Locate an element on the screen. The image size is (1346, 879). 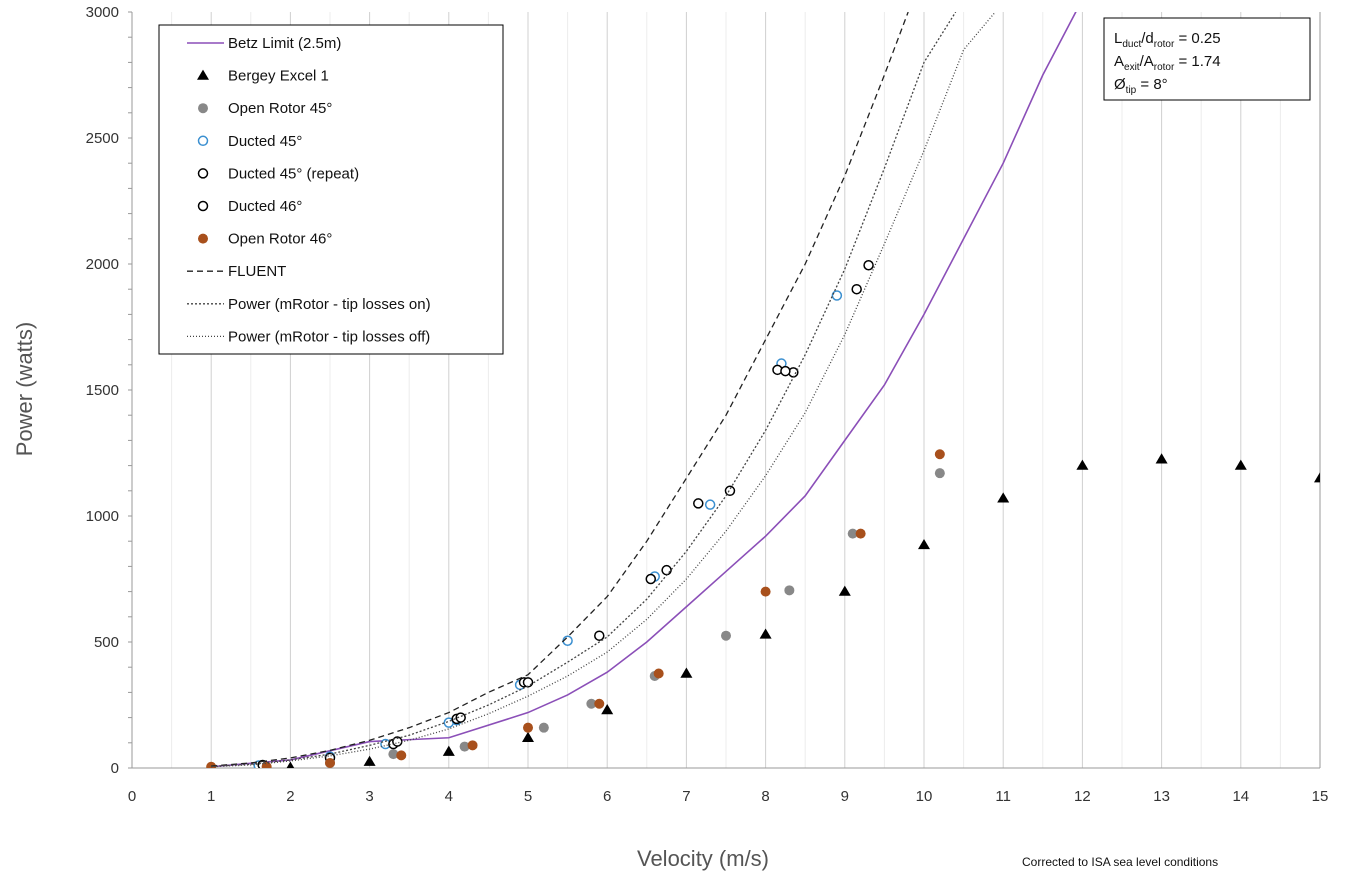
legend-label: Open Rotor 45° is located at coordinates (280, 108).